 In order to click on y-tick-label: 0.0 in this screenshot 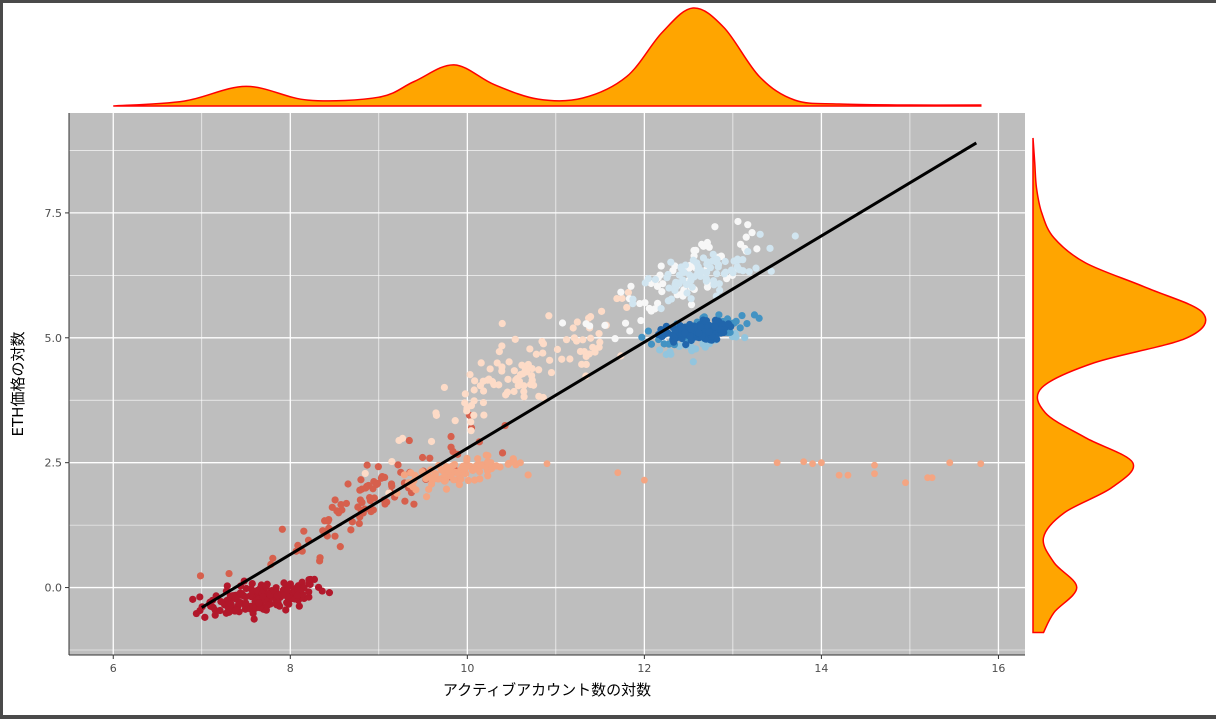, I will do `click(54, 588)`.